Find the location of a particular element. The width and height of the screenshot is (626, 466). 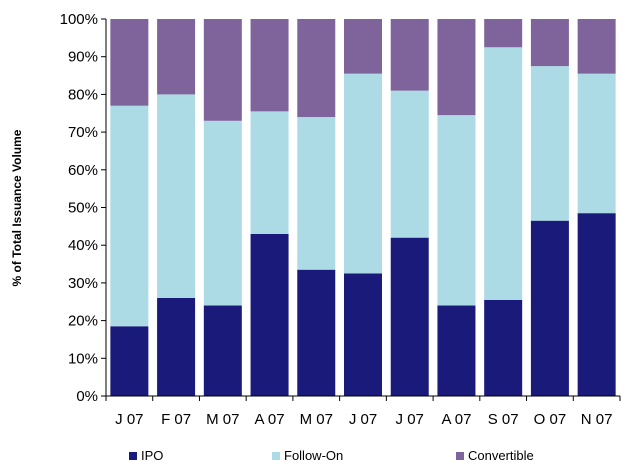

y-tick-label: 100% is located at coordinates (79, 19).